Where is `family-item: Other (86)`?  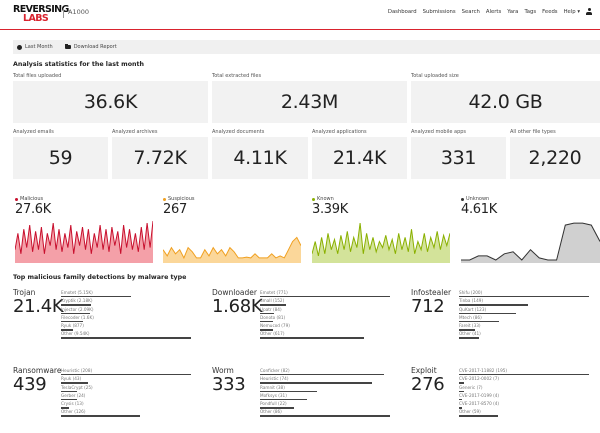 family-item: Other (86) is located at coordinates (330, 413).